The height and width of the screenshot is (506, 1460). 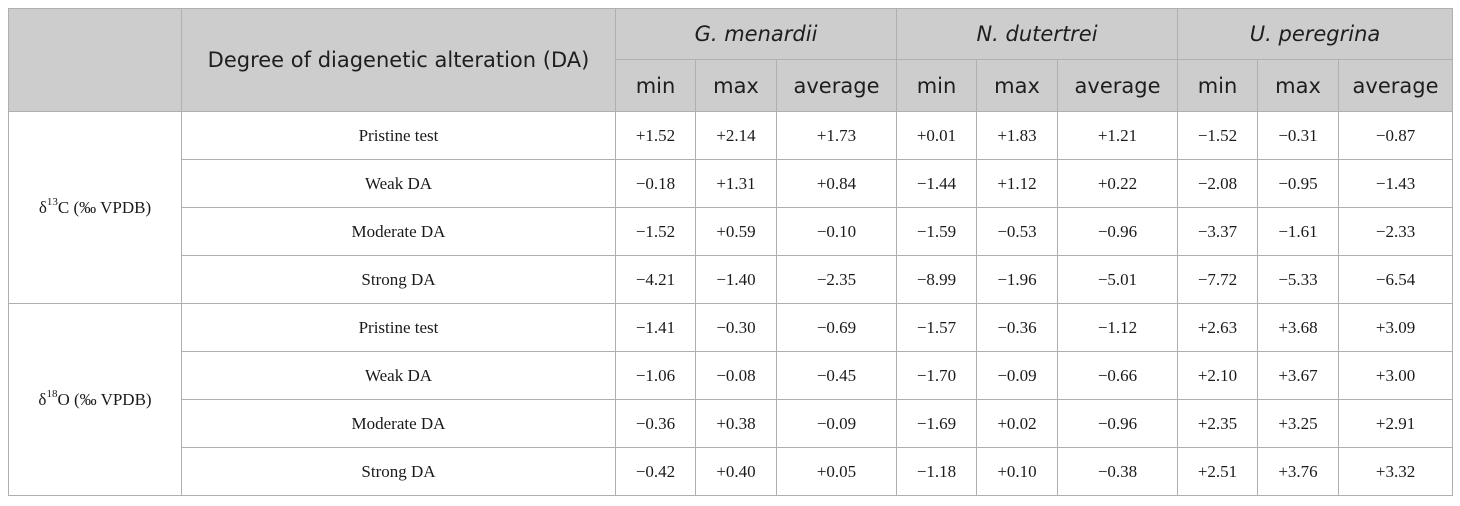 What do you see at coordinates (1396, 279) in the screenshot?
I see `value-cell: −6.54` at bounding box center [1396, 279].